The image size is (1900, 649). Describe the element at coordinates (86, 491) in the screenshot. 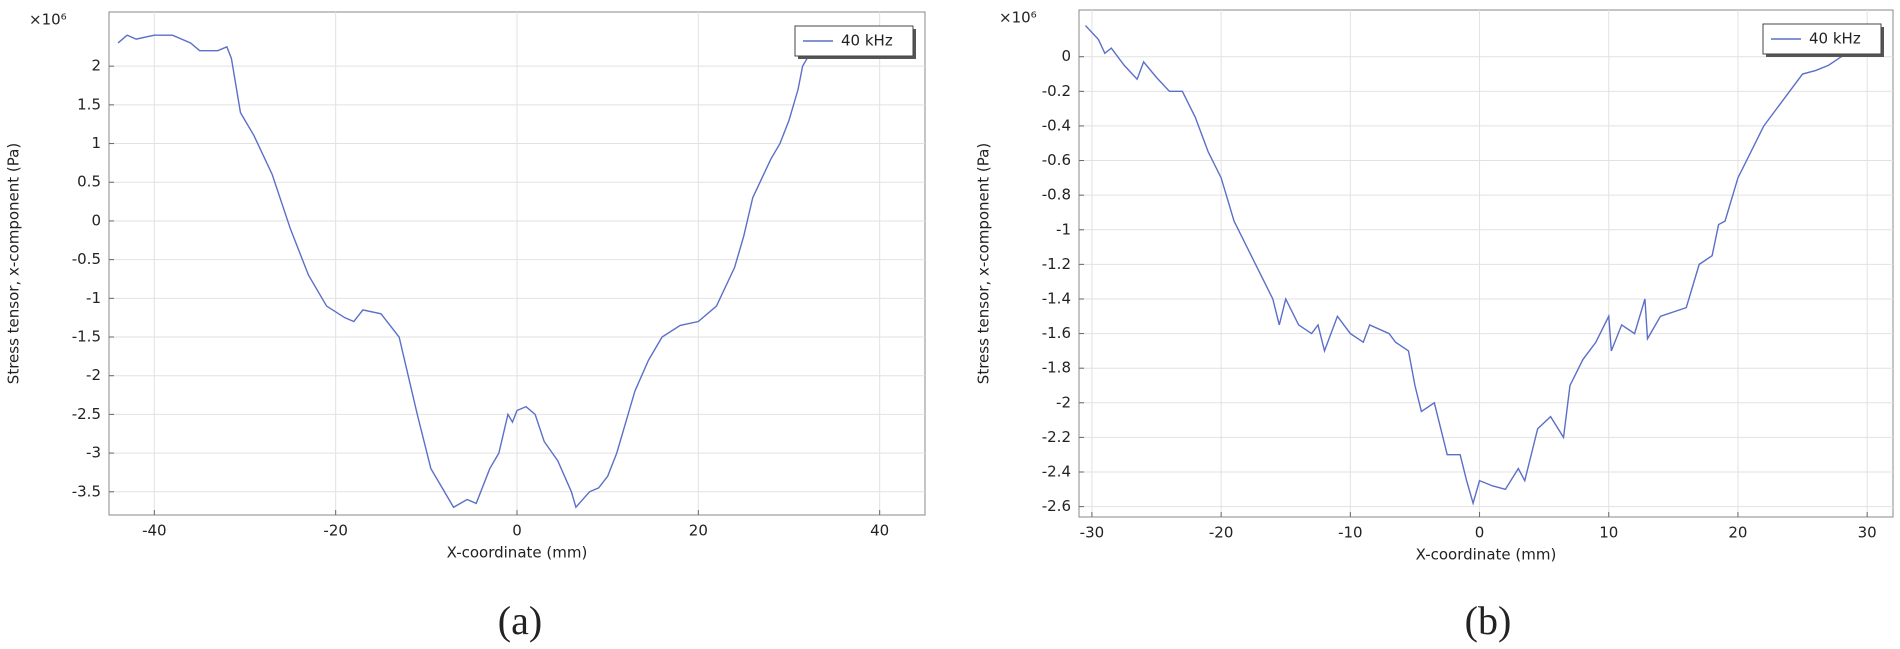

I see `y-tick-label: -3.5` at that location.